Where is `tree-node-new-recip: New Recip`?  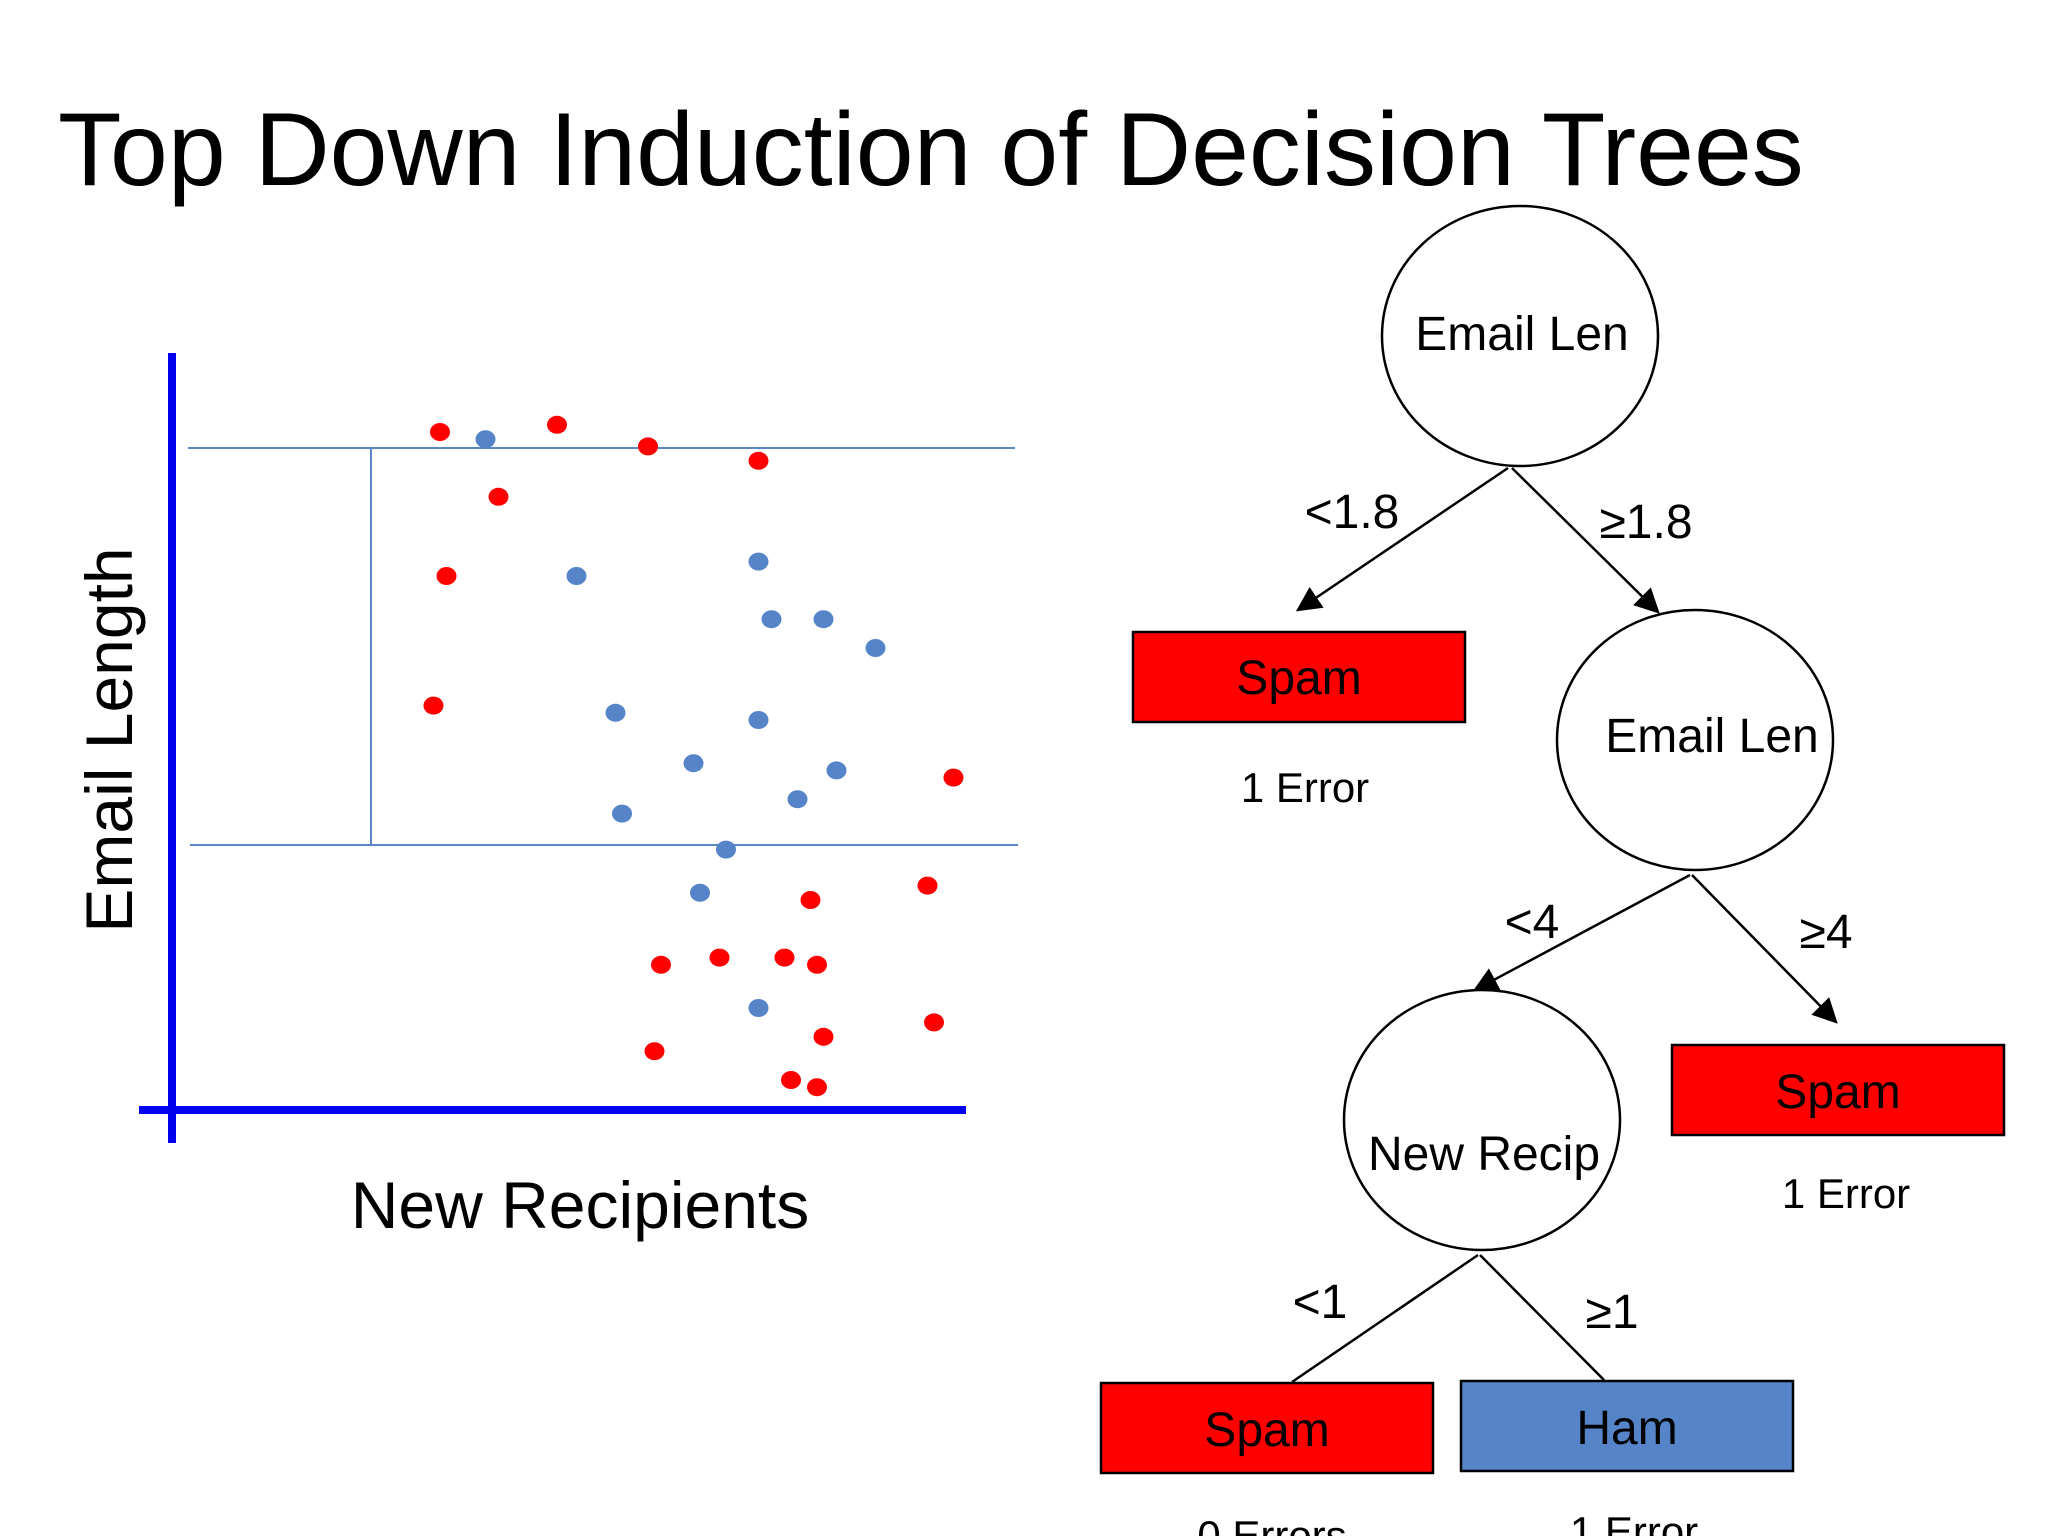 tree-node-new-recip: New Recip is located at coordinates (1482, 1120).